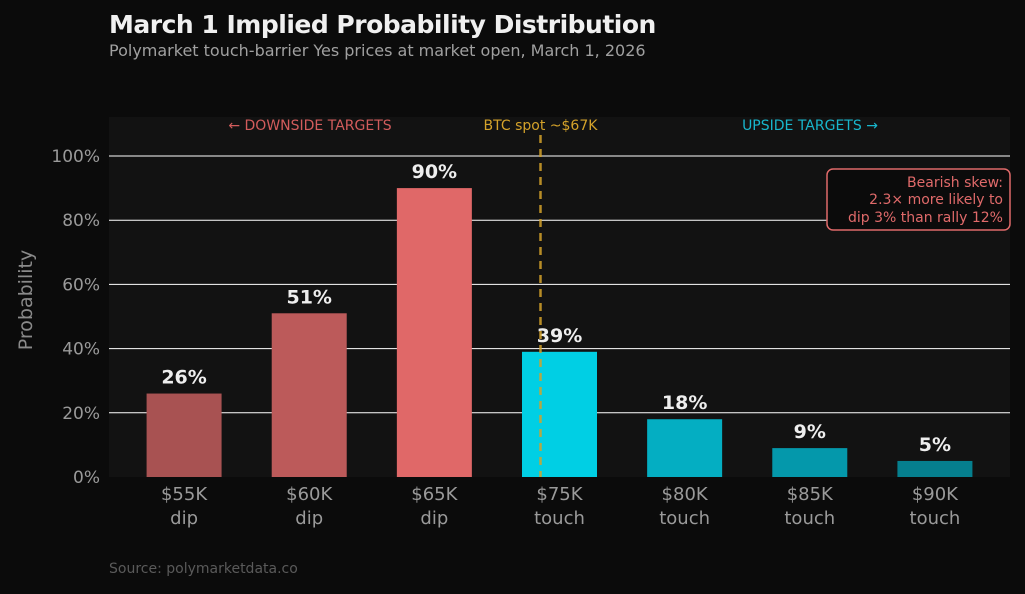  What do you see at coordinates (75, 157) in the screenshot?
I see `y-tick-label: 100%` at bounding box center [75, 157].